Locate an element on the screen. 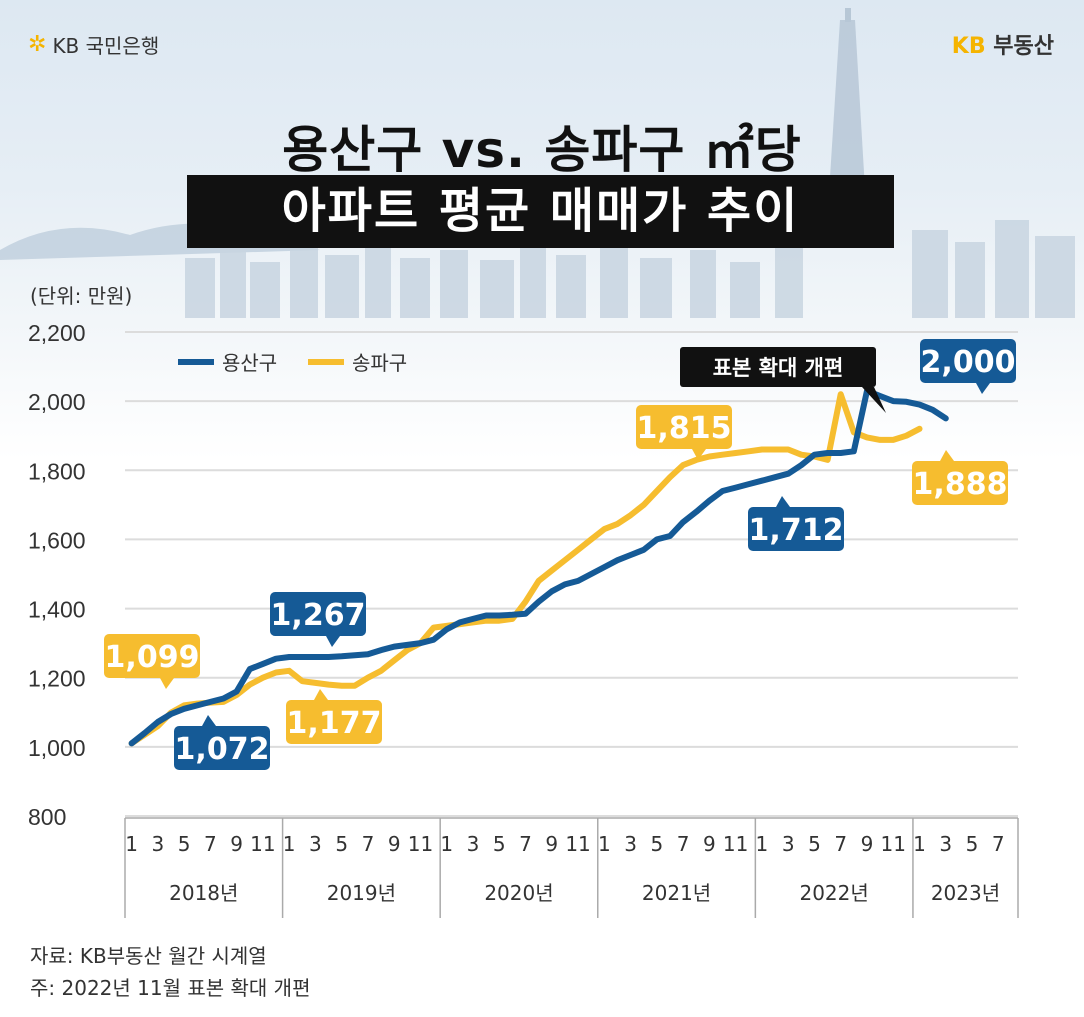 The height and width of the screenshot is (1017, 1084). callout-label: 1,267 is located at coordinates (318, 615).